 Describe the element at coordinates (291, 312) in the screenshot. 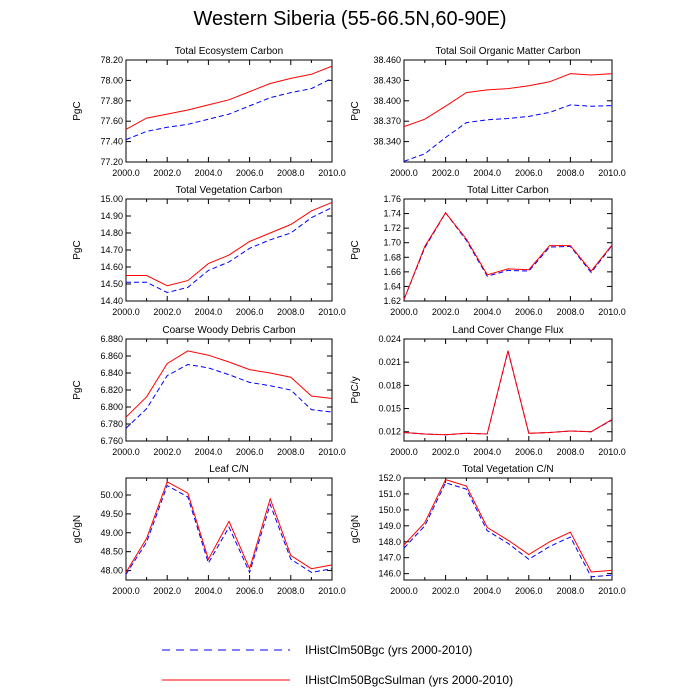

I see `x-tick-label-total-vegetation-carbon: 2008.0` at that location.